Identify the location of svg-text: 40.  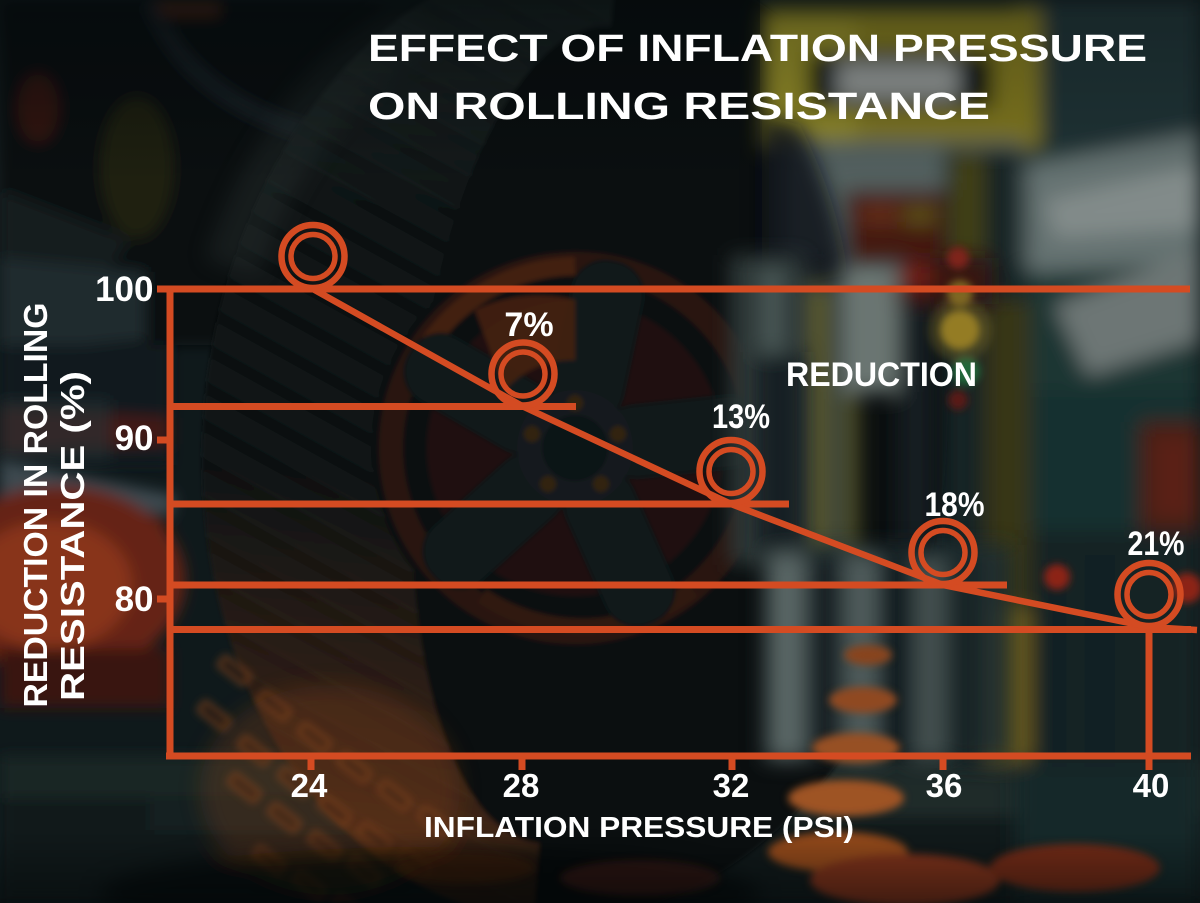
(1151, 785).